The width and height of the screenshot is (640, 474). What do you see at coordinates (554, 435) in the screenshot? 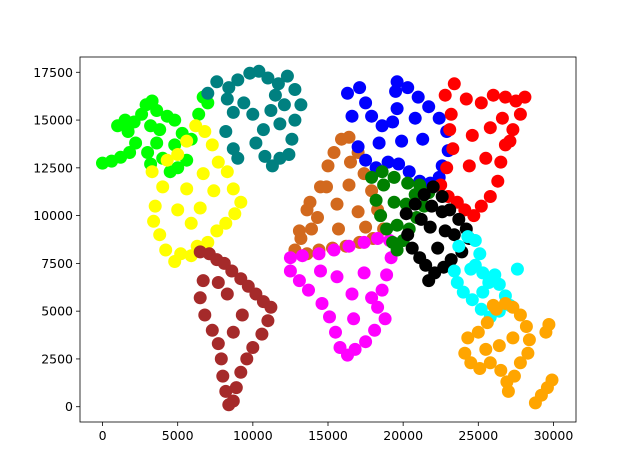
I see `x-tick-label: 30000` at bounding box center [554, 435].